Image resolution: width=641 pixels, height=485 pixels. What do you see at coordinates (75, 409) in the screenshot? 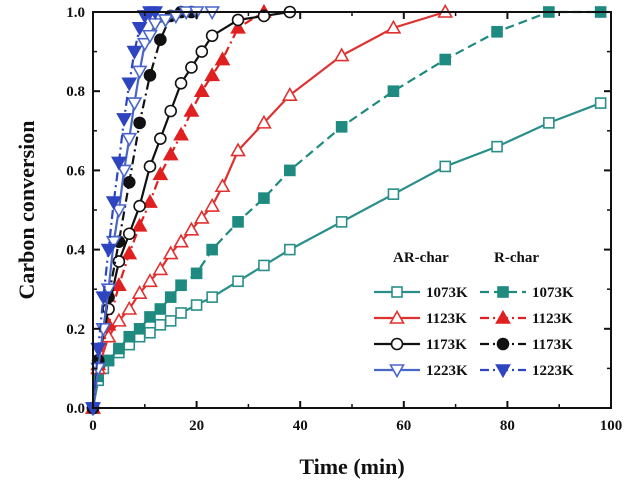
I see `y-tick-label: 0.0` at bounding box center [75, 409].